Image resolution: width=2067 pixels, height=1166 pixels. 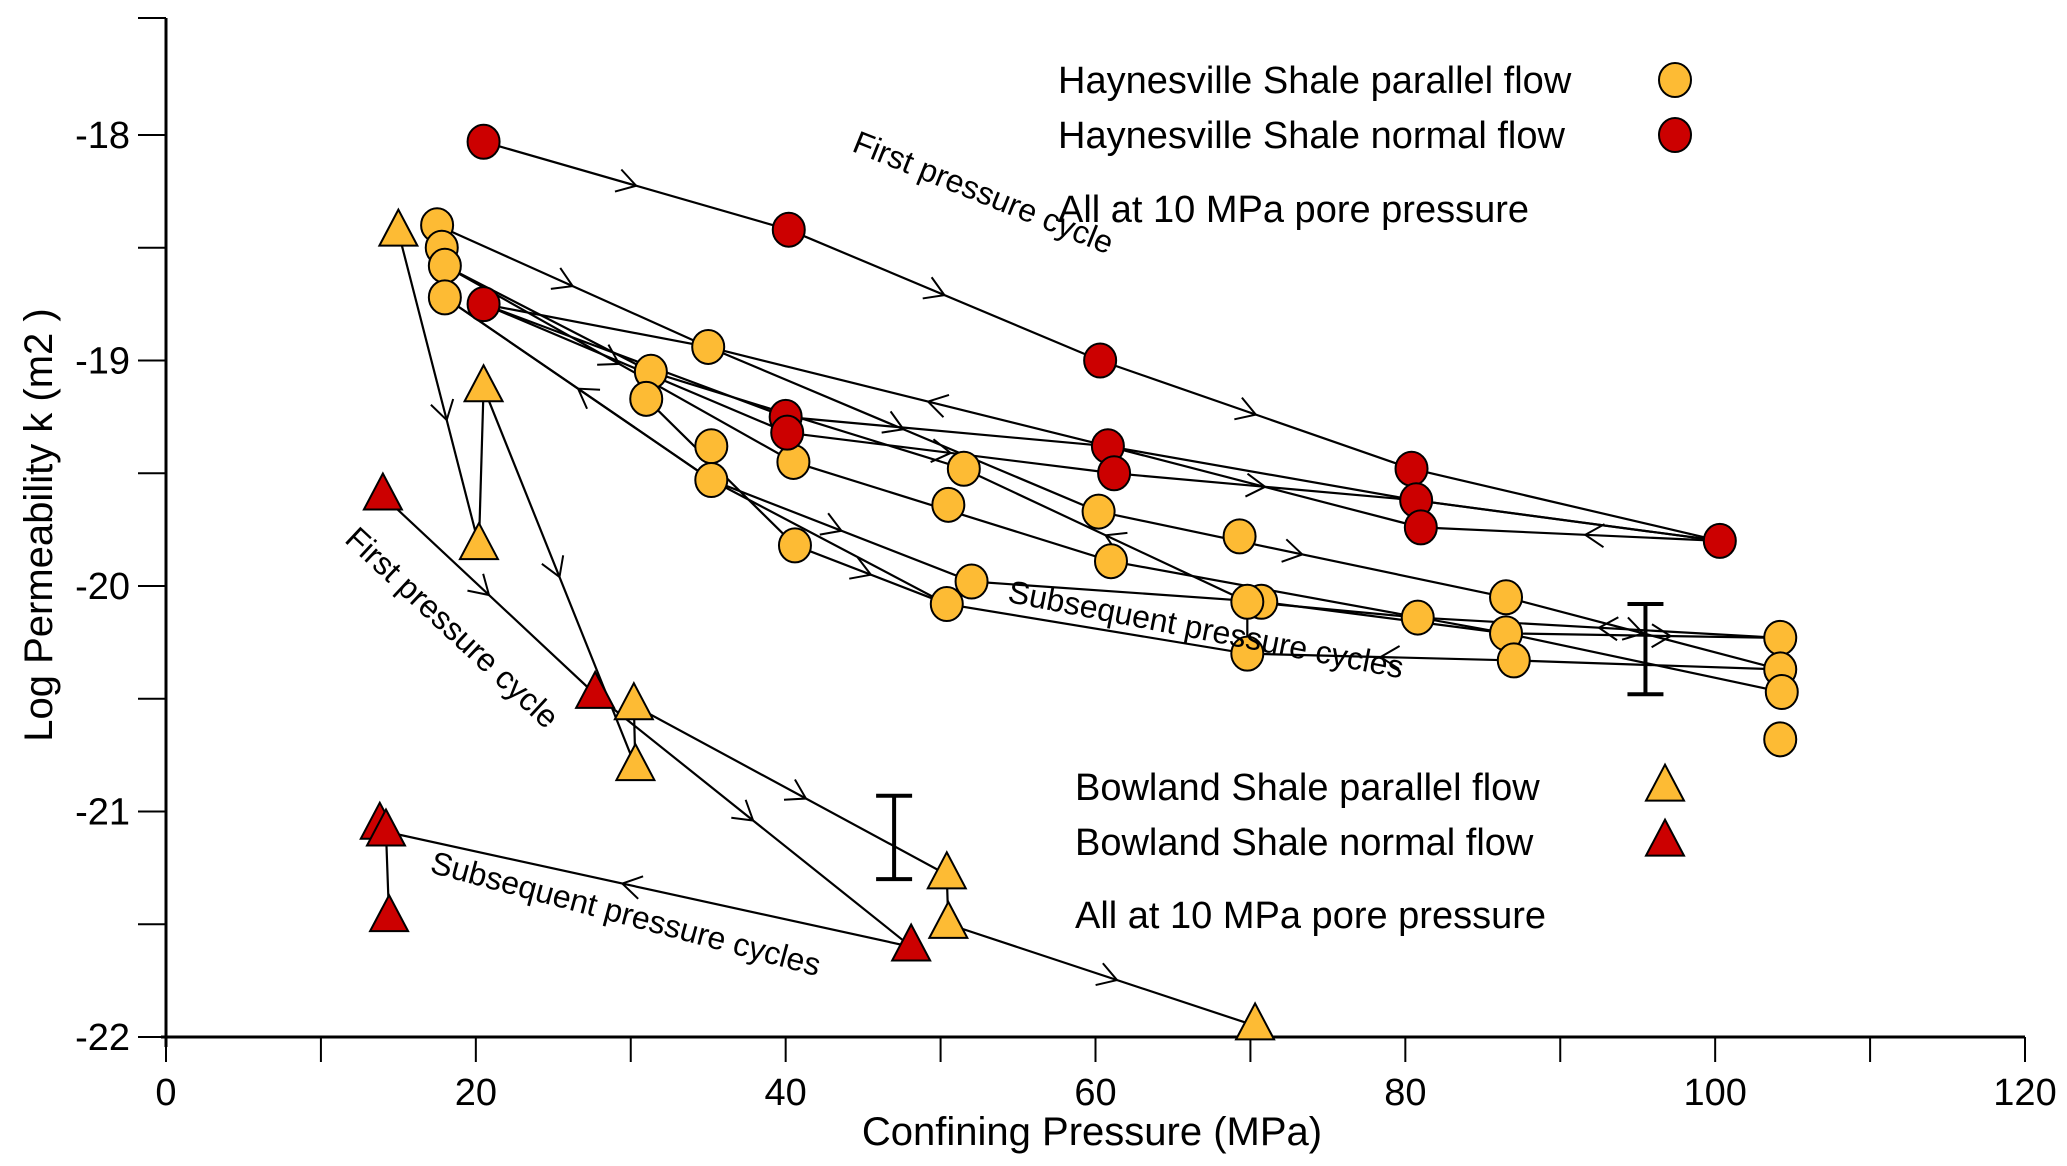 I want to click on annotation-label: Subsequent pressure cycles, so click(x=1205, y=629).